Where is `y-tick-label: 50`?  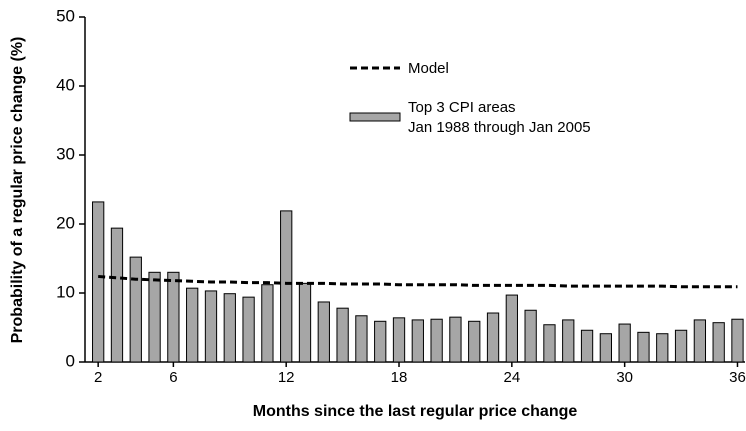 y-tick-label: 50 is located at coordinates (65, 15).